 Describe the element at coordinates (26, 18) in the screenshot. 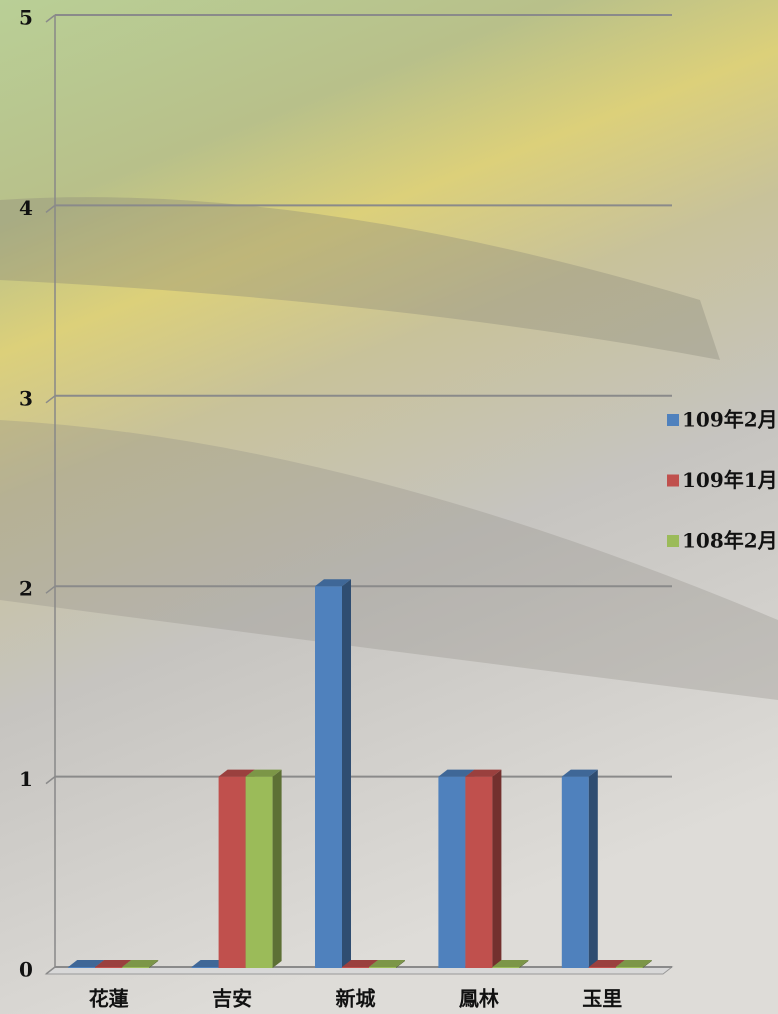

I see `y-tick-label: 5` at that location.